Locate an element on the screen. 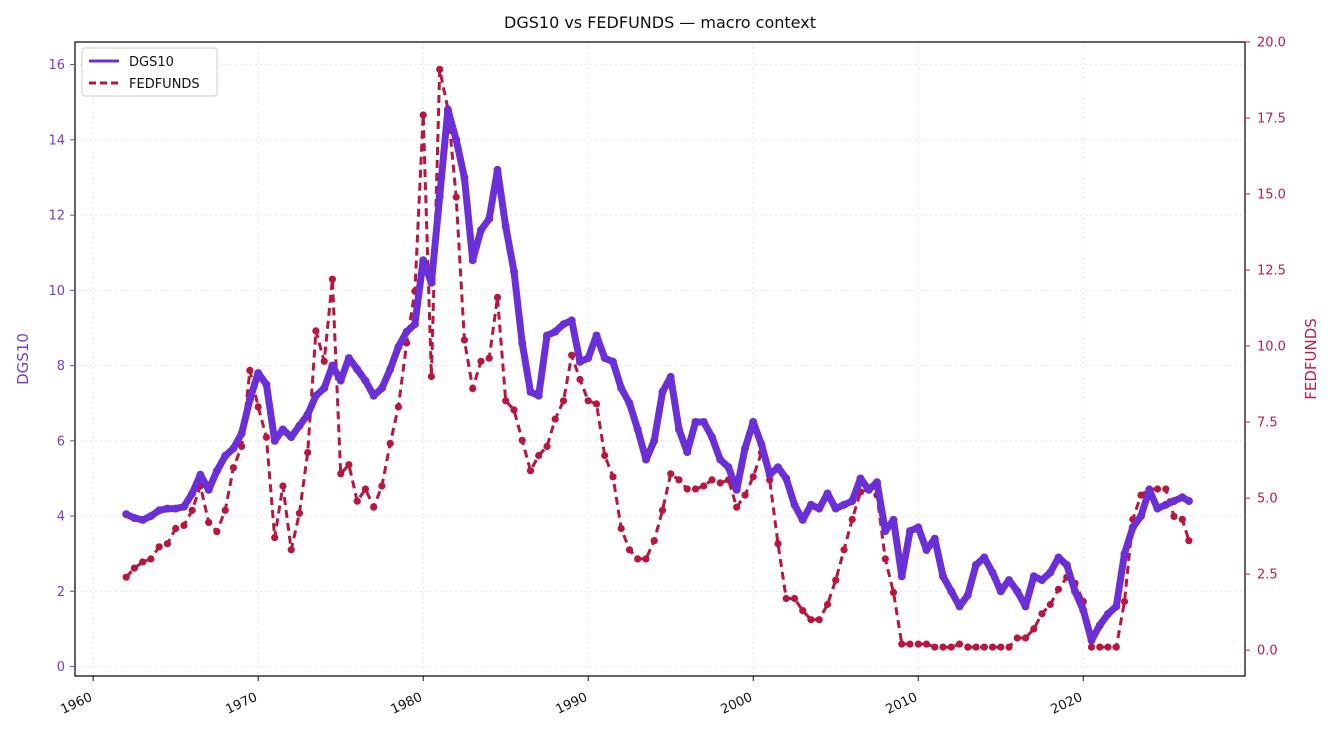  x-tick-label: 1990 is located at coordinates (572, 704).